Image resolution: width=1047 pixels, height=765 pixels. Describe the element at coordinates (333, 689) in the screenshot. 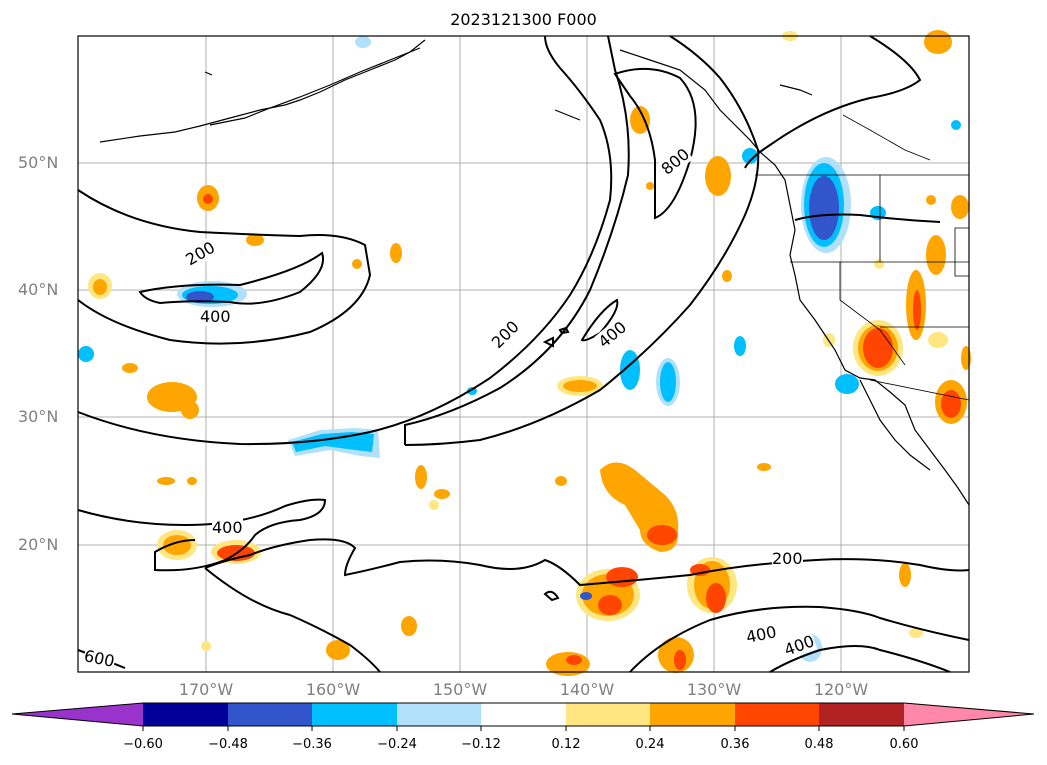

I see `lon-label-160w: 160°W` at that location.